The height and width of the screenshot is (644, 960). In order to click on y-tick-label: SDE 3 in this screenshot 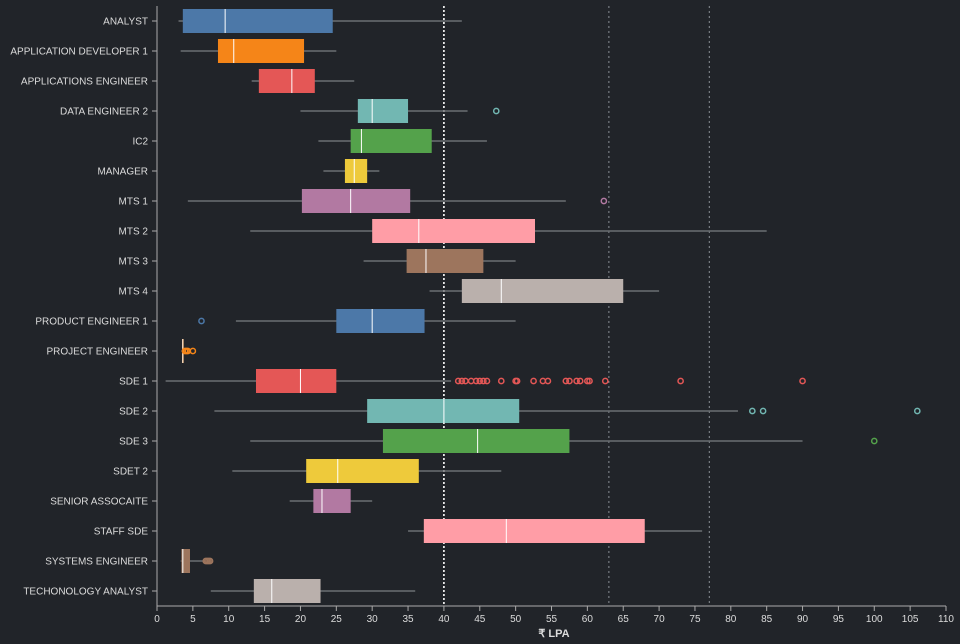, I will do `click(133, 442)`.